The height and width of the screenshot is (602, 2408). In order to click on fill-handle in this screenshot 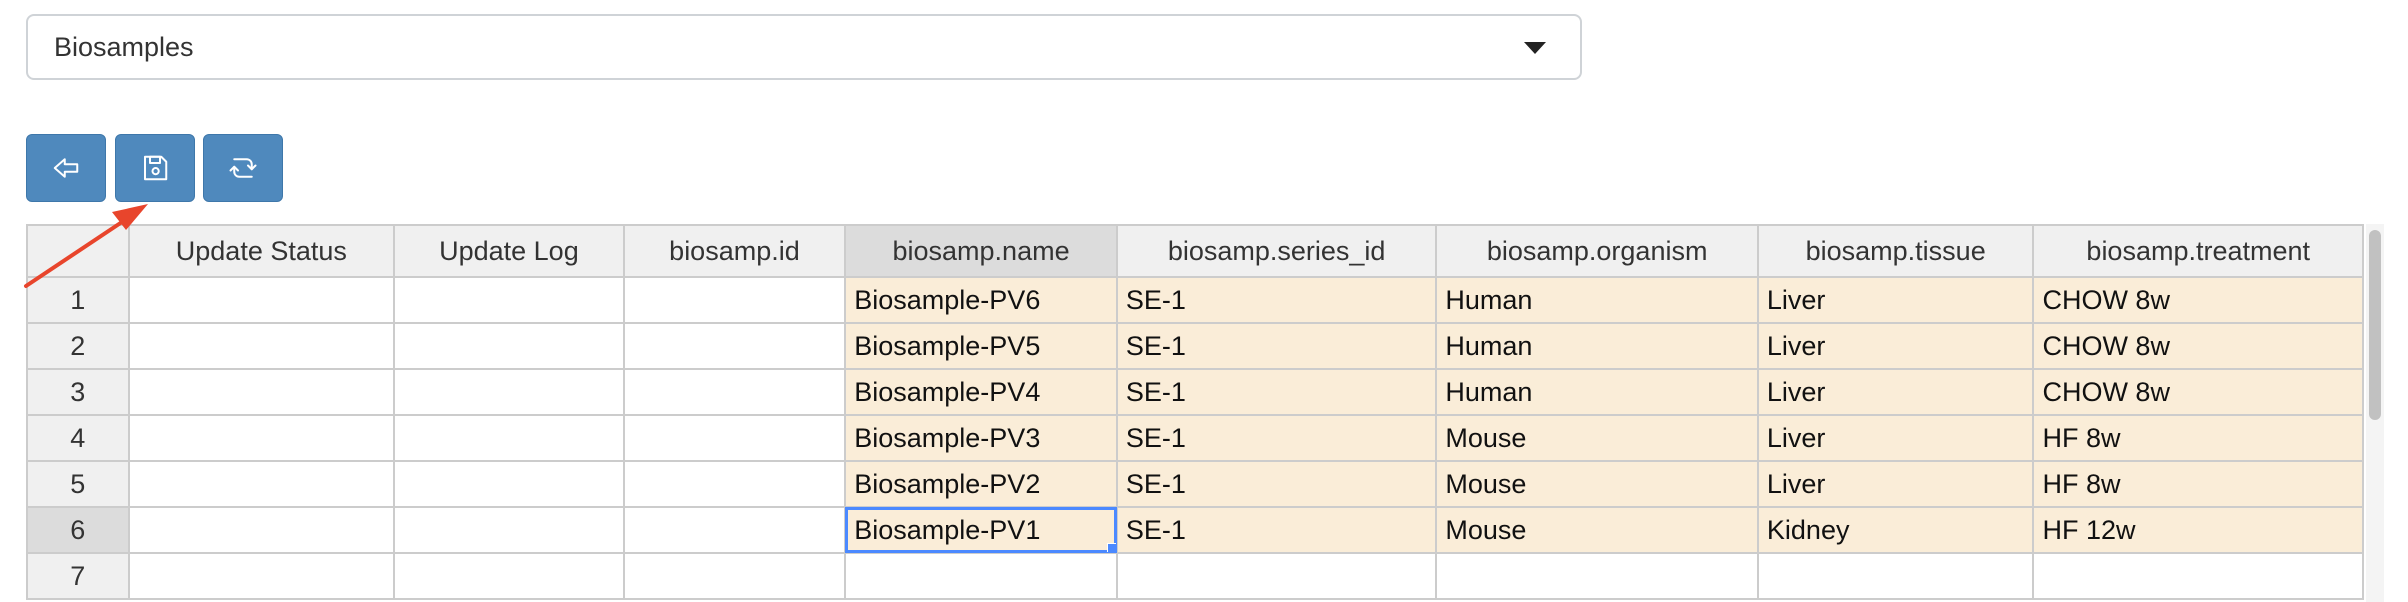, I will do `click(1110, 547)`.